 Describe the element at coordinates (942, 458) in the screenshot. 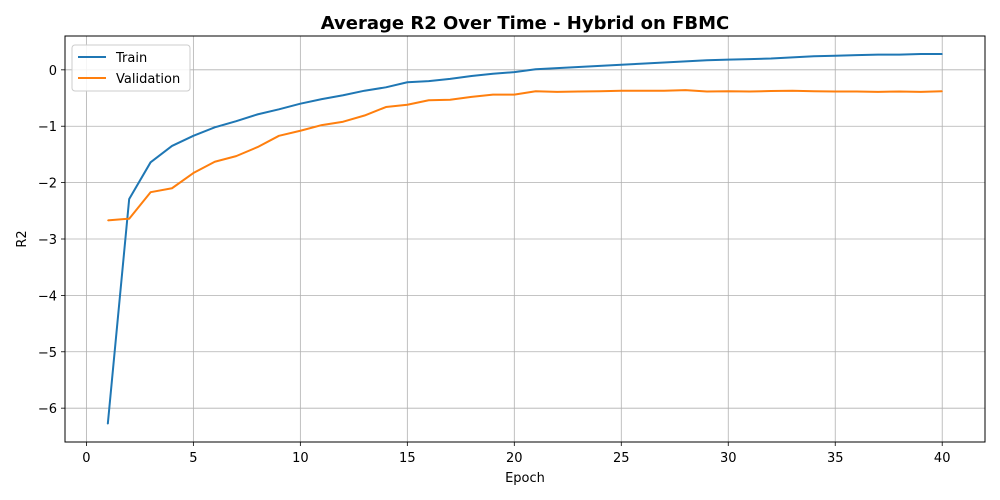

I see `x-tick-label: 40` at that location.